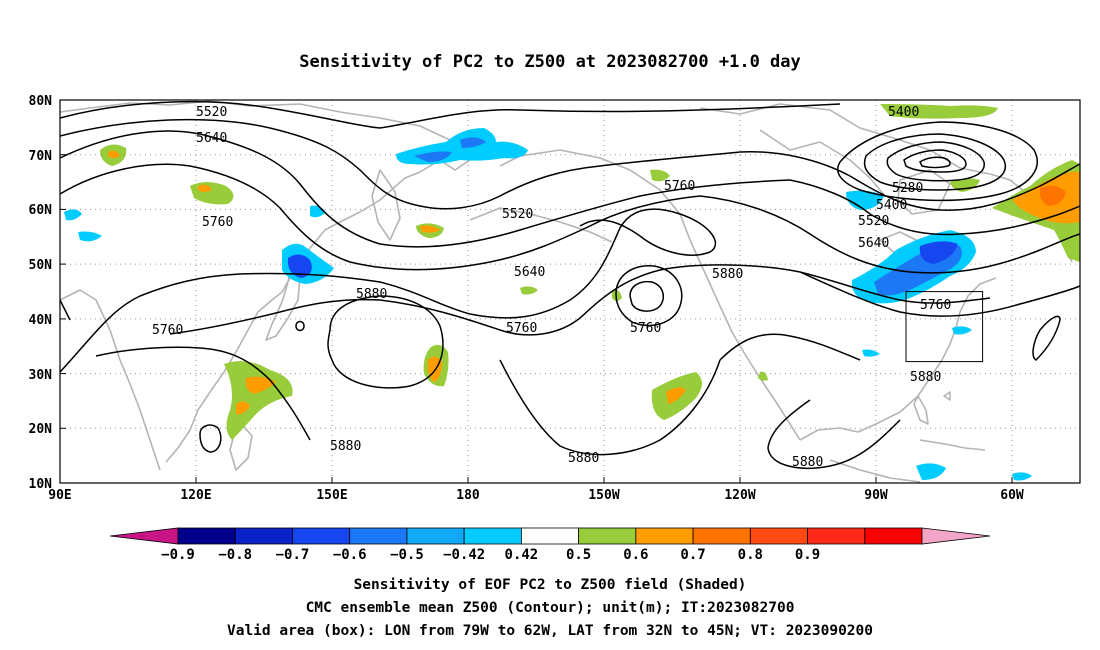 This screenshot has height=650, width=1100. I want to click on colorbar-arrow-high, so click(956, 536).